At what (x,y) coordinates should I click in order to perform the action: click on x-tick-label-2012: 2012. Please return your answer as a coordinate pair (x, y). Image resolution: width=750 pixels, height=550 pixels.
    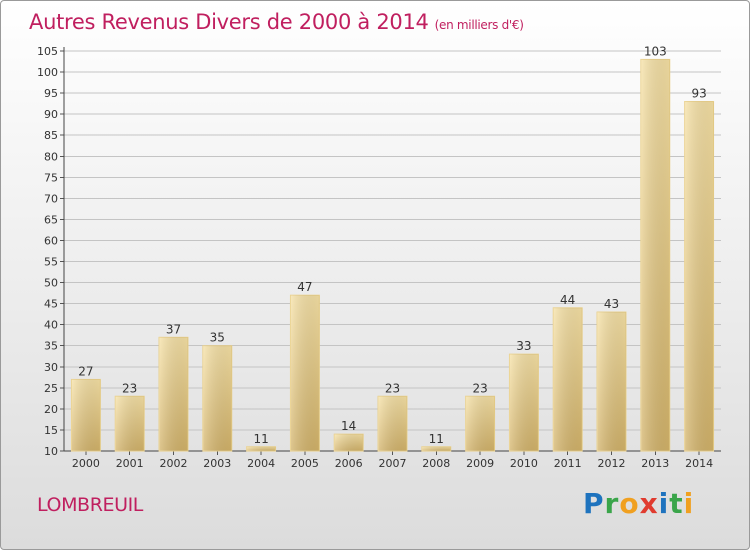
    Looking at the image, I should click on (612, 463).